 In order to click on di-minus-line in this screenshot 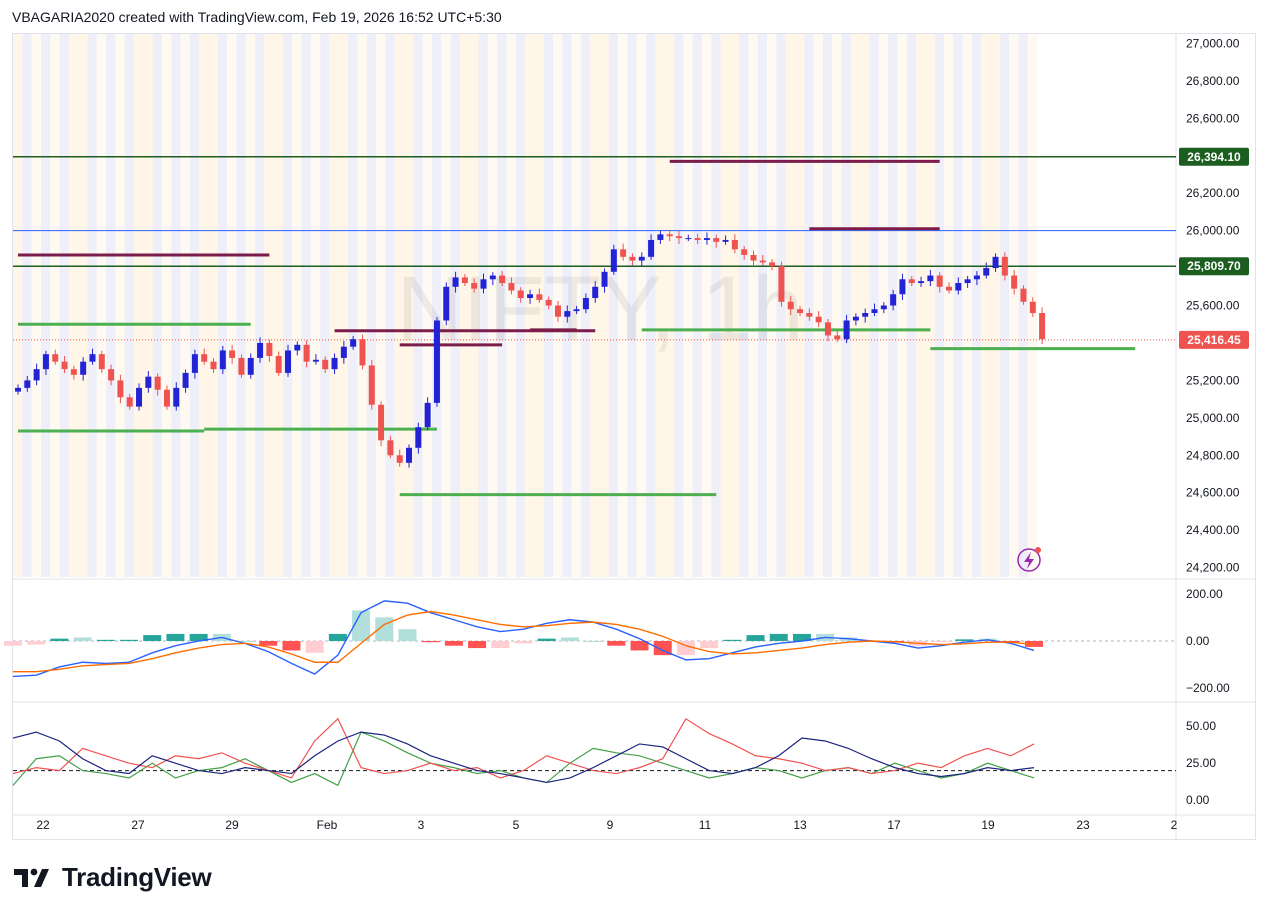, I will do `click(523, 748)`.